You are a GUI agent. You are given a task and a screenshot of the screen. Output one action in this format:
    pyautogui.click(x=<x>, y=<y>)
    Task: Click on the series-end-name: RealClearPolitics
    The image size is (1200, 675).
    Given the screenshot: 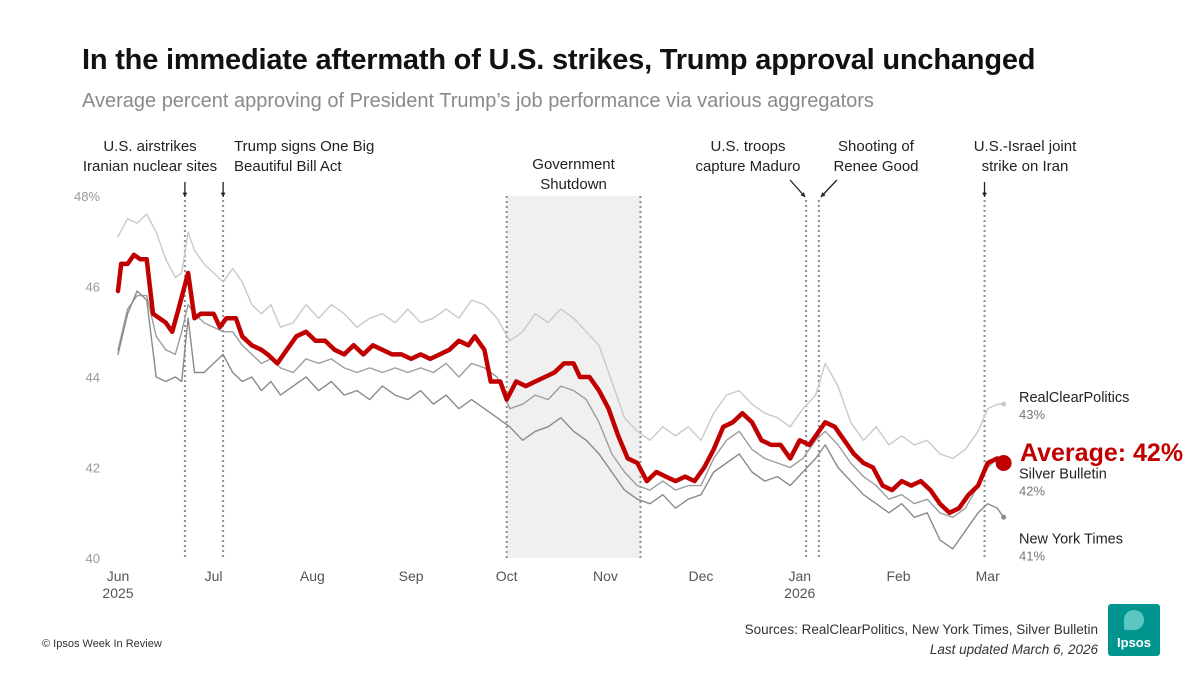 What is the action you would take?
    pyautogui.click(x=1074, y=398)
    